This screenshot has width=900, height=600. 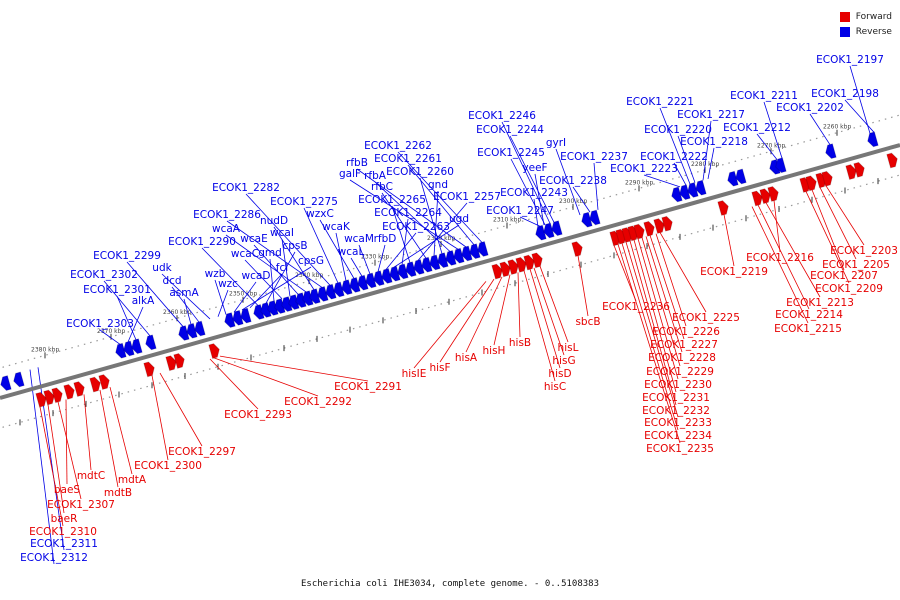 What do you see at coordinates (64, 519) in the screenshot?
I see `forward-gene-label: baeR` at bounding box center [64, 519].